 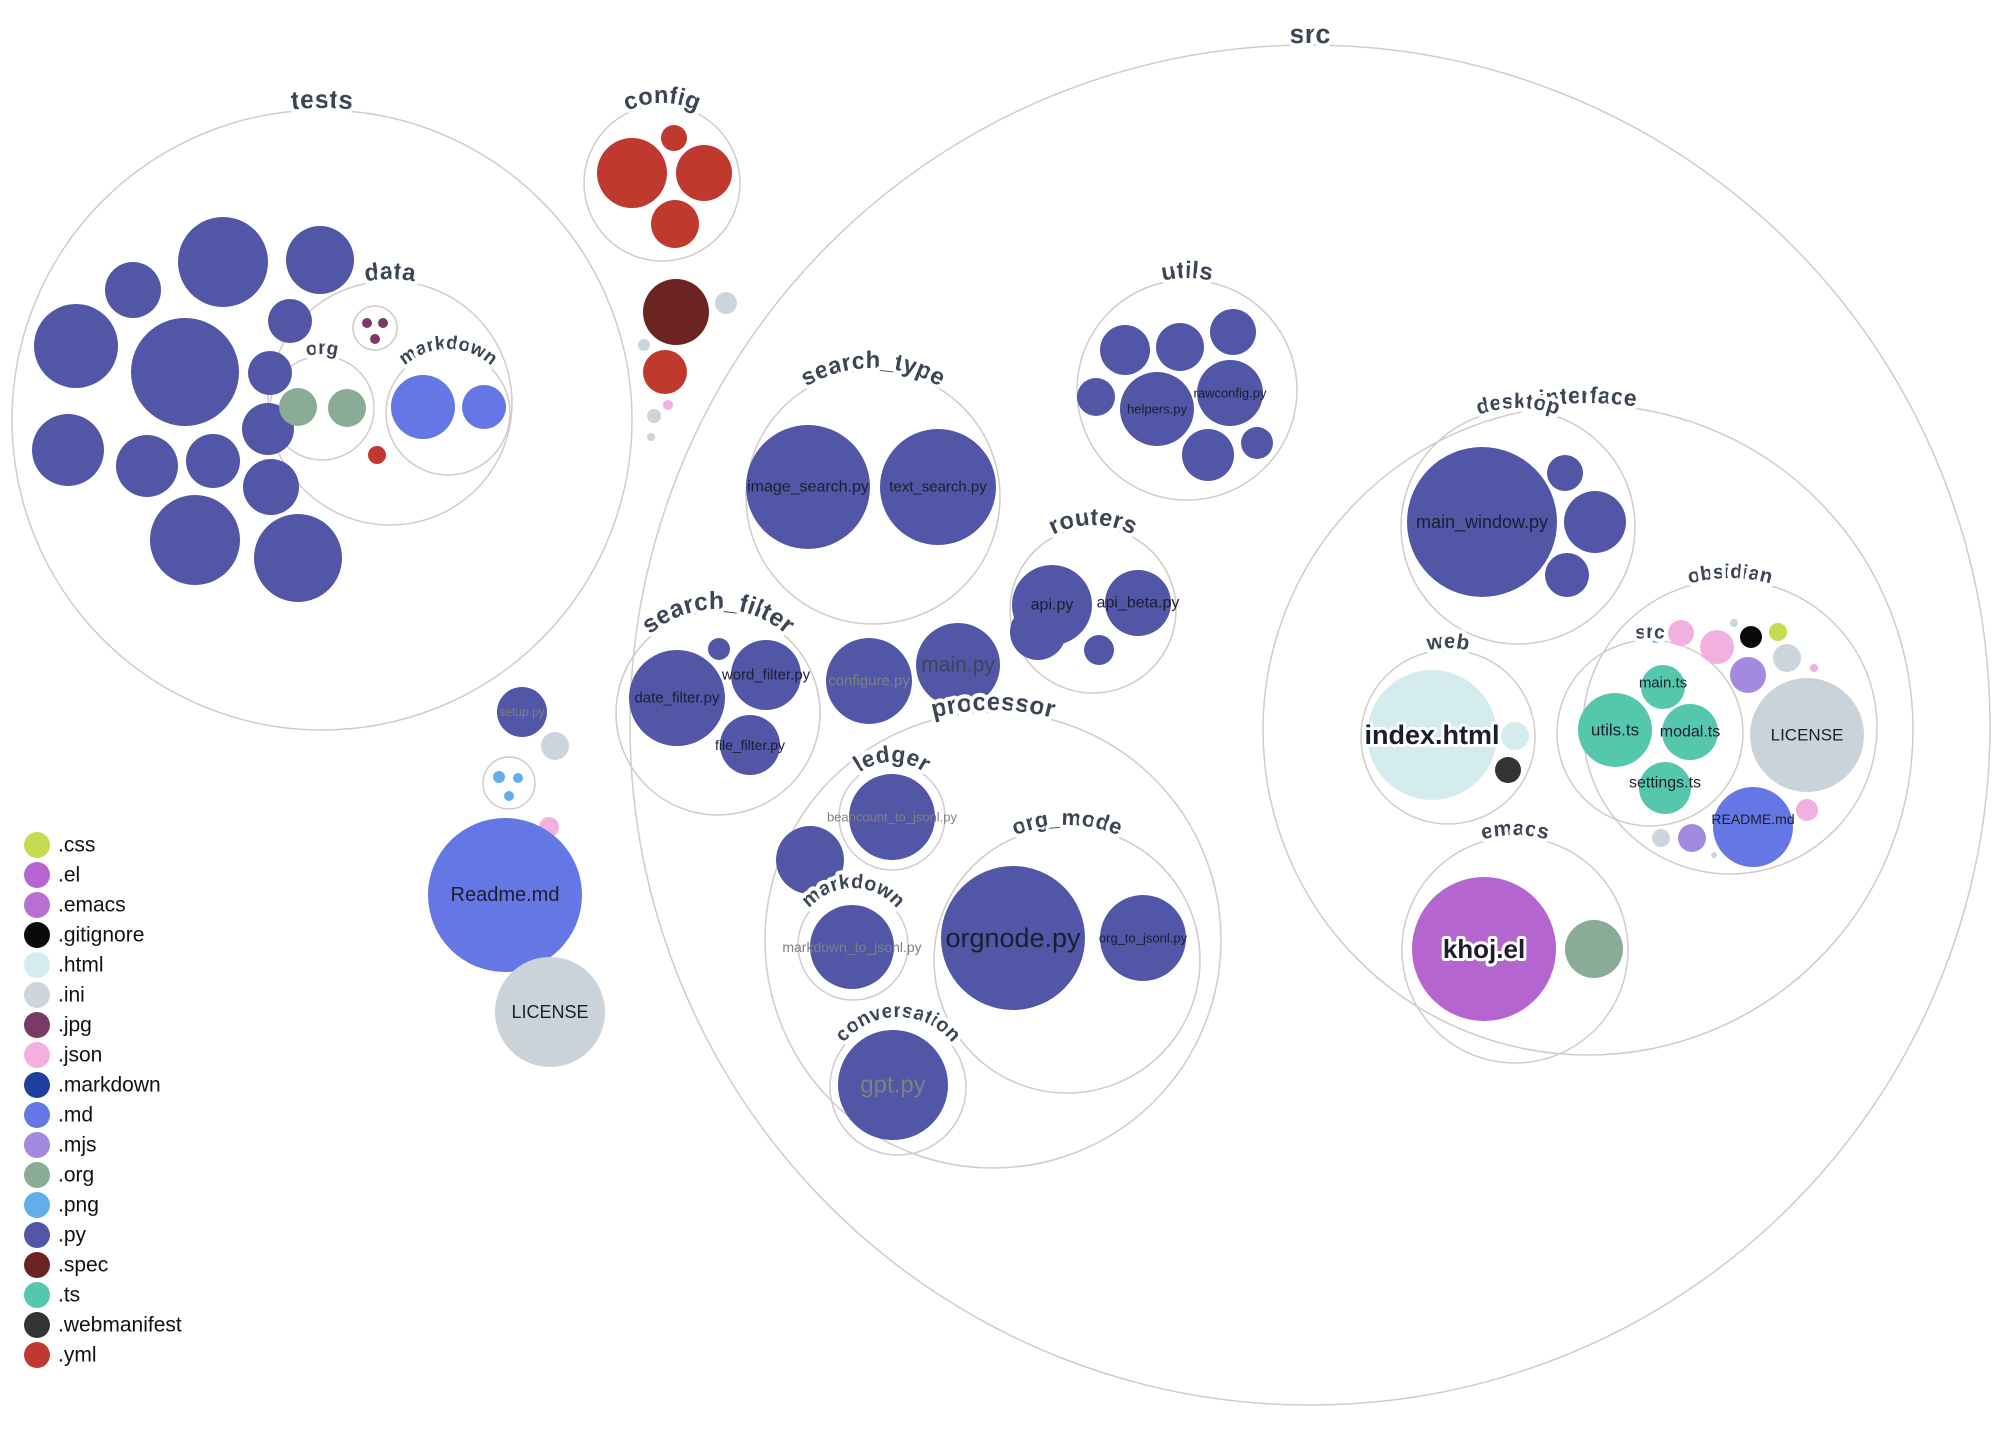 I want to click on file-circle-date_filter-py, so click(x=677, y=698).